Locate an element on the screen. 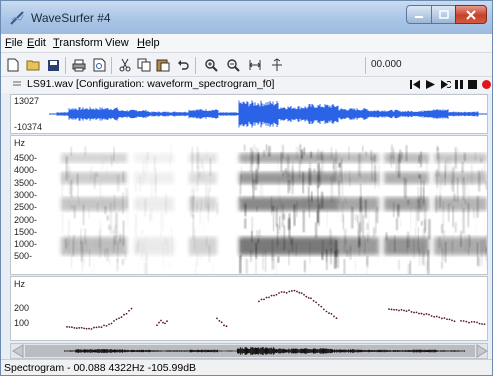  pitch-contour is located at coordinates (276, 309).